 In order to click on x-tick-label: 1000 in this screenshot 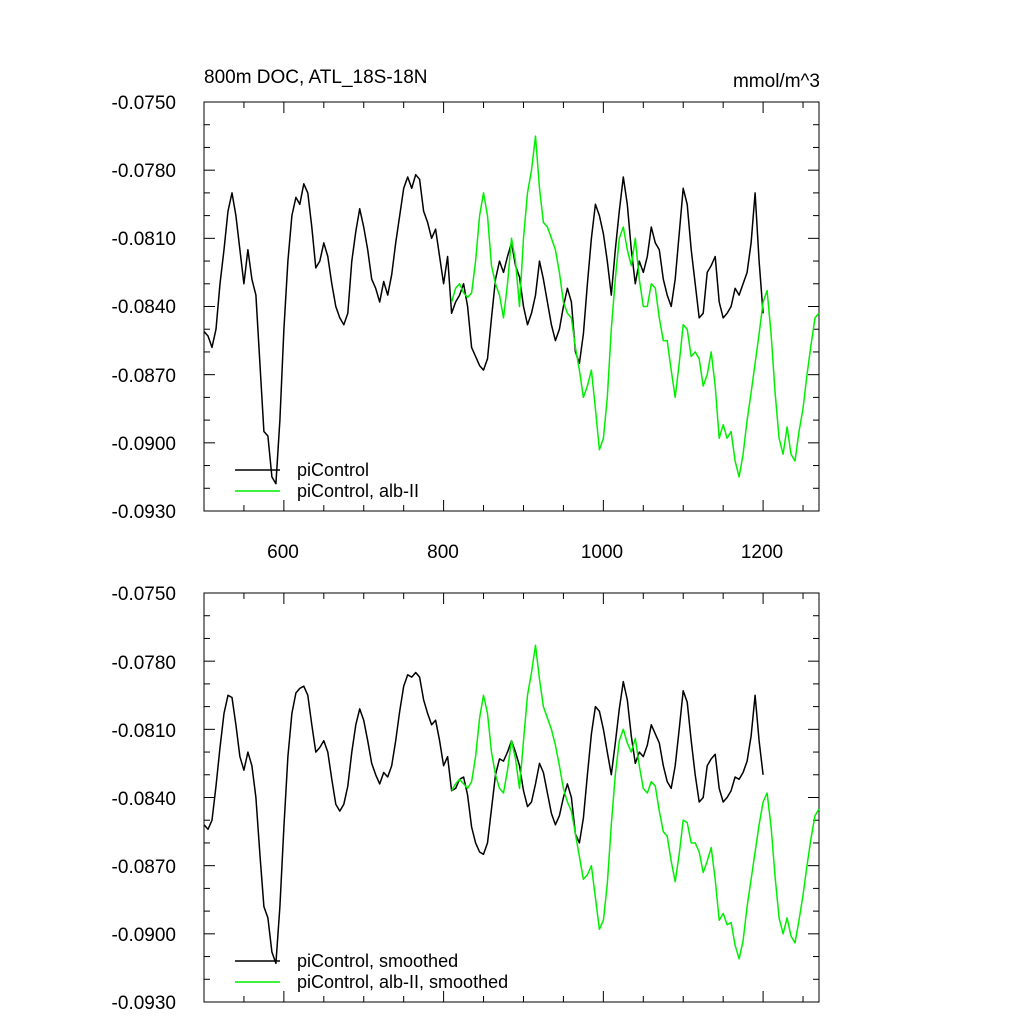, I will do `click(602, 552)`.